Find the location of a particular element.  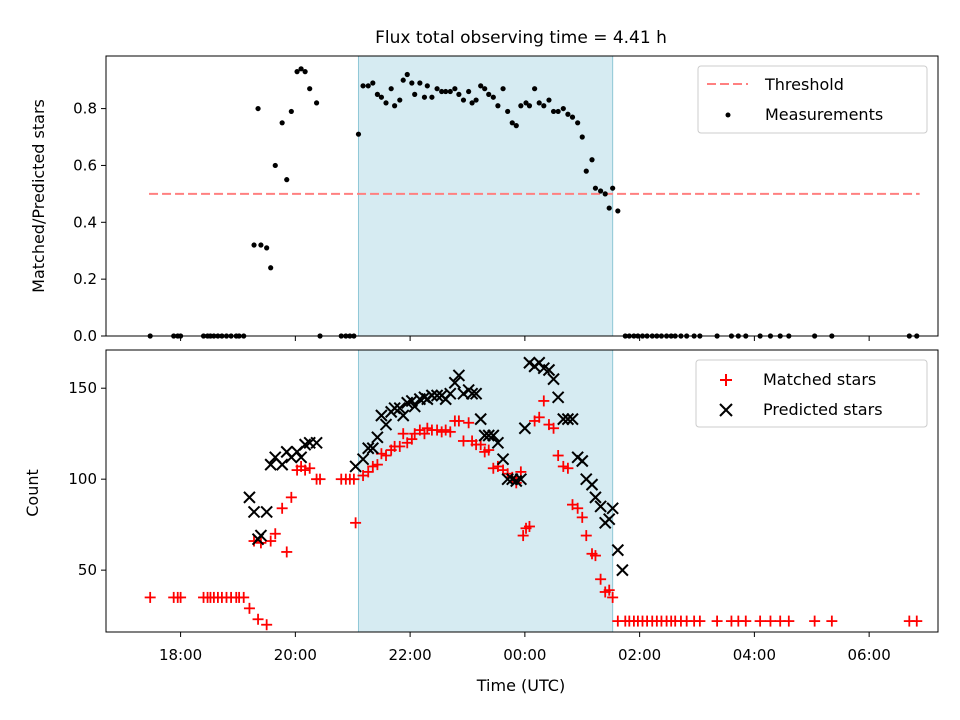

bottom-y-axis-ticks: 50 100 150 is located at coordinates (87, 479).